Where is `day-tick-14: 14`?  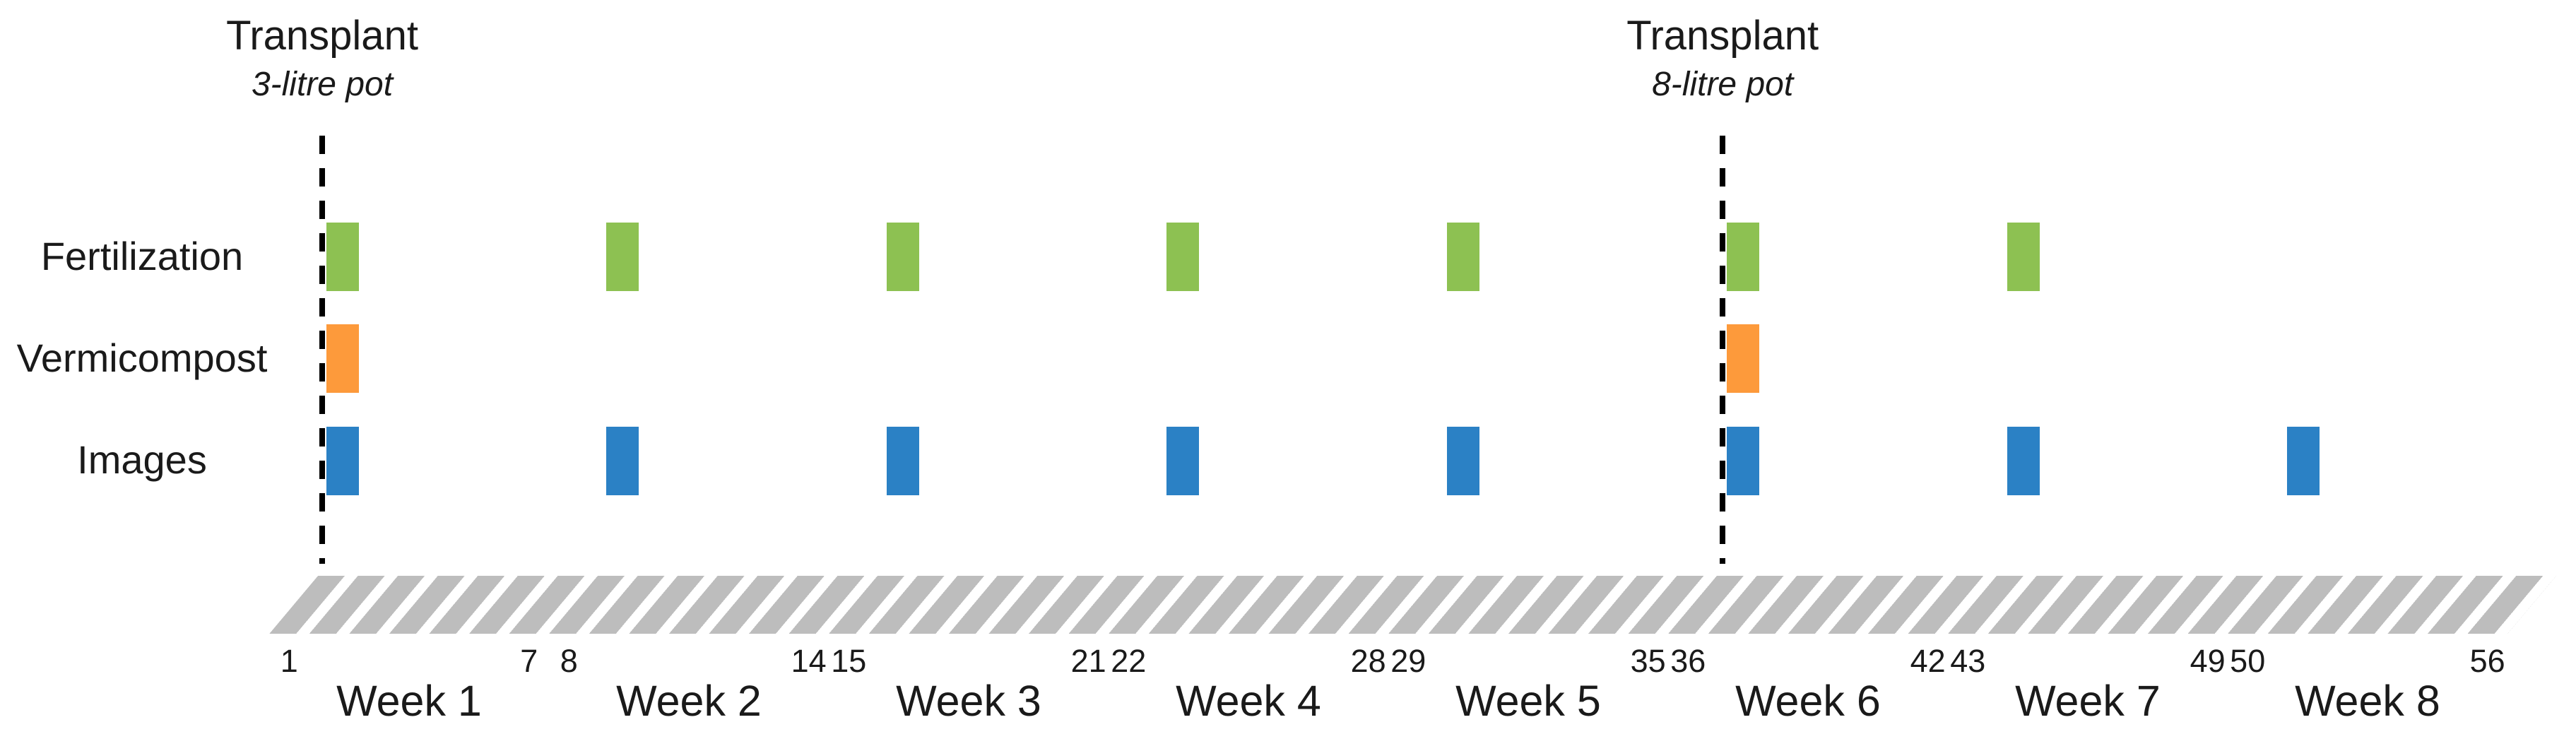
day-tick-14: 14 is located at coordinates (809, 661).